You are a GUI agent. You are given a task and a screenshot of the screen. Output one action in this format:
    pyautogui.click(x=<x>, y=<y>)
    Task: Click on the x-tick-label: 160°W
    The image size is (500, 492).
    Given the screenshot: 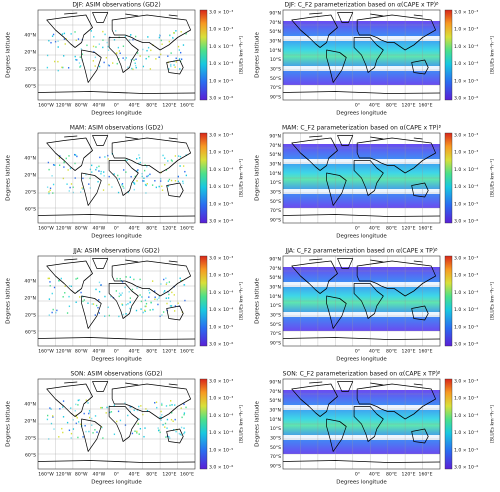 What is the action you would take?
    pyautogui.click(x=46, y=352)
    